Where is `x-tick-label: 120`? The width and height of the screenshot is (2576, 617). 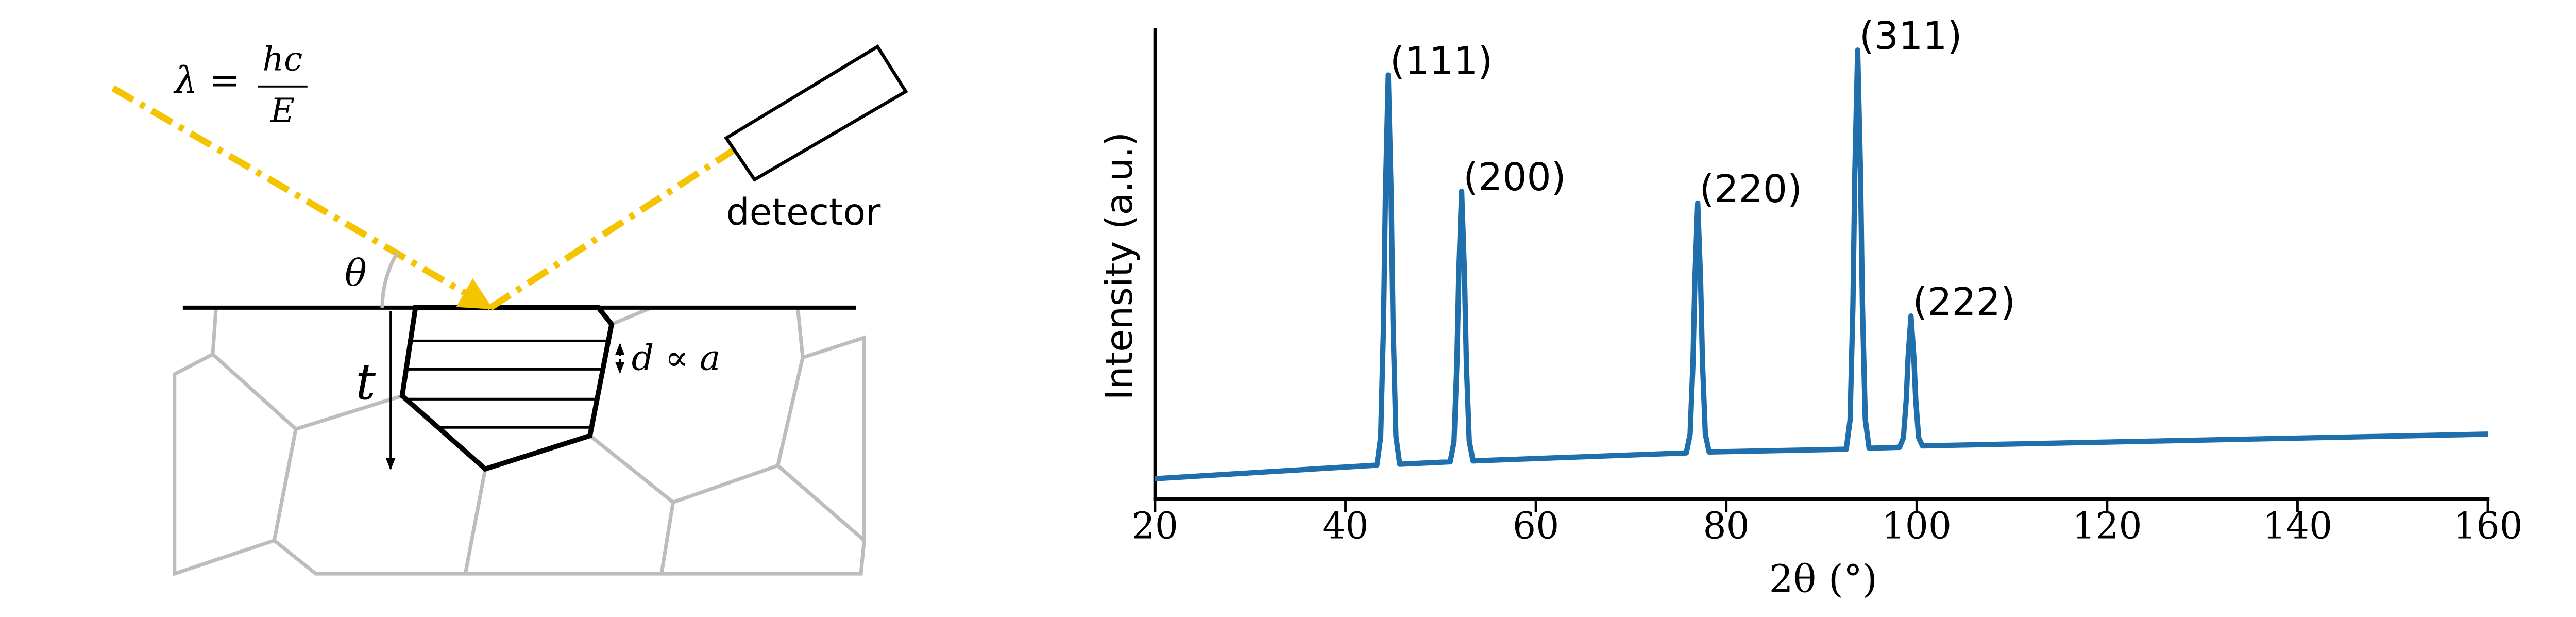
x-tick-label: 120 is located at coordinates (2107, 525).